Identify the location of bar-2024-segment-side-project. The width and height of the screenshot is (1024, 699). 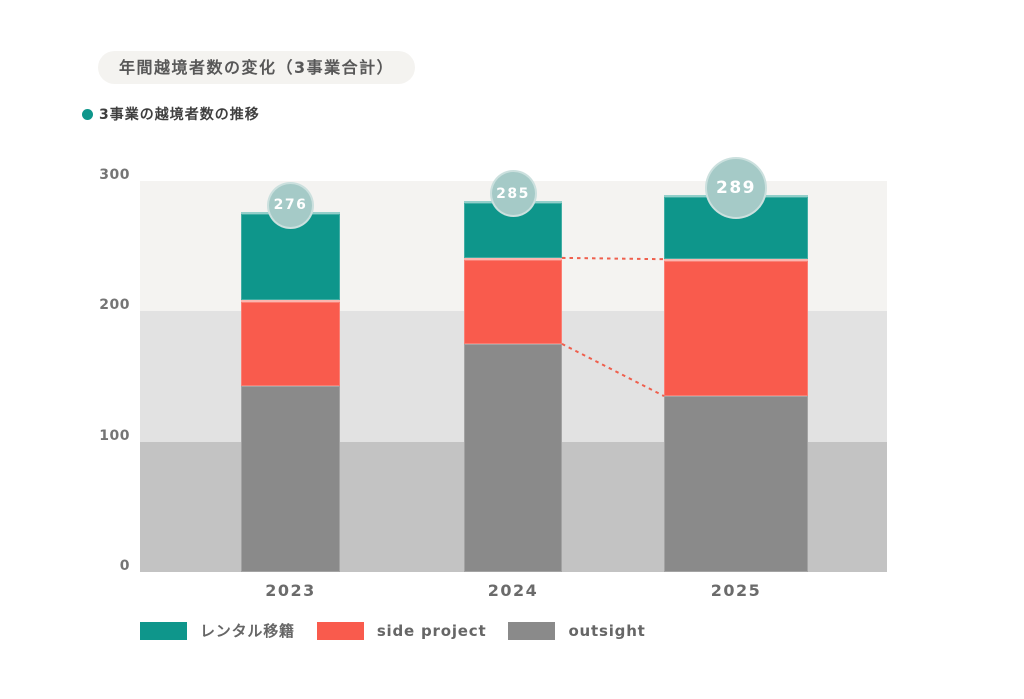
(513, 300).